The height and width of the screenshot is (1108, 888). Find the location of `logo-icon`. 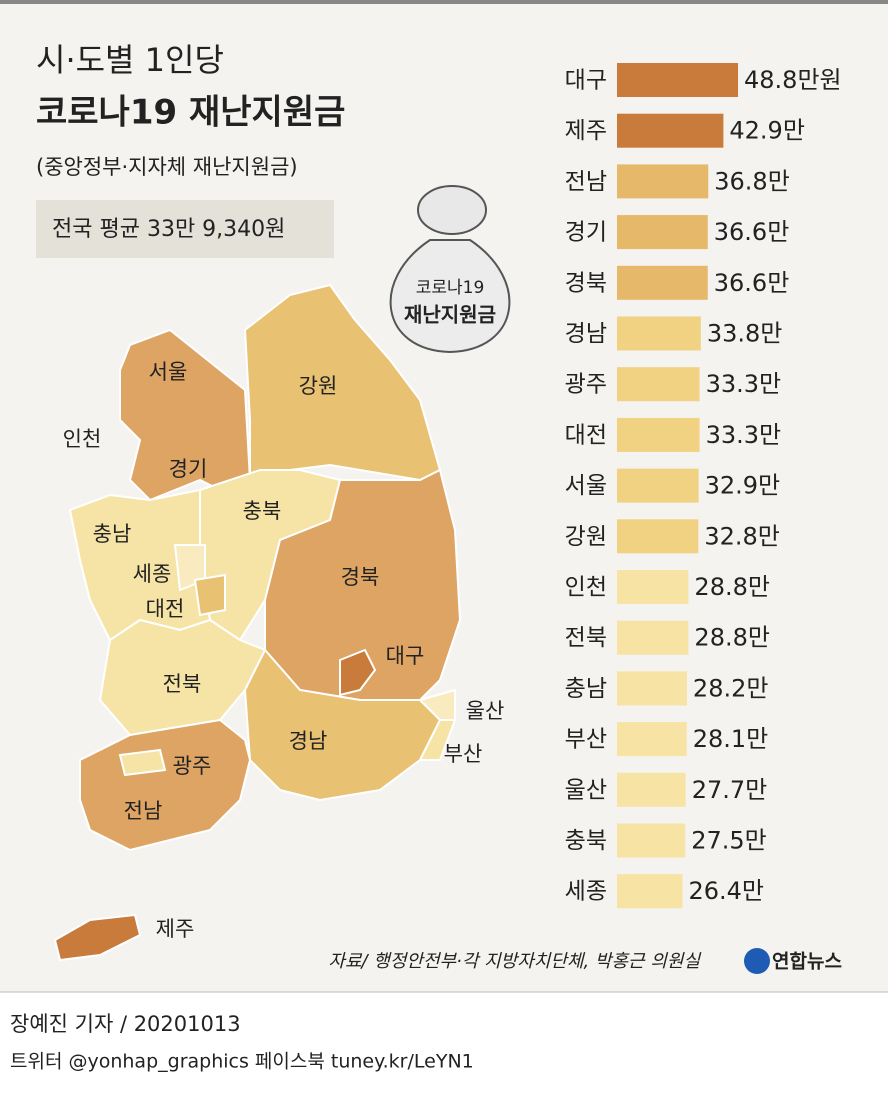

logo-icon is located at coordinates (757, 961).